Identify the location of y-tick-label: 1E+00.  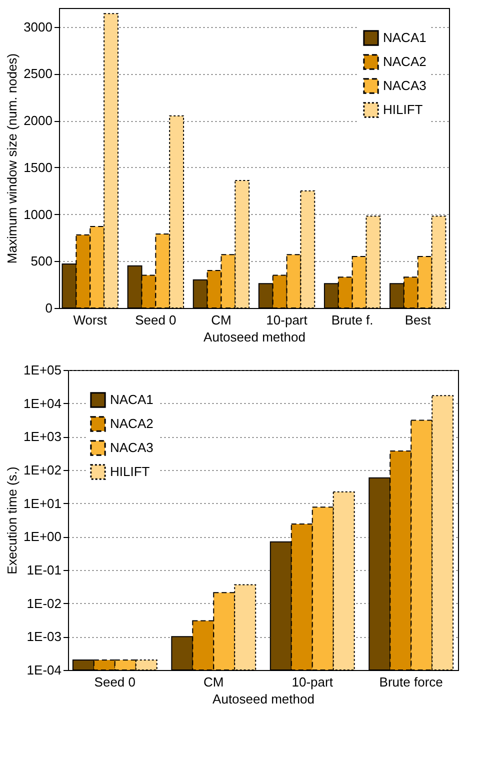
(43, 536).